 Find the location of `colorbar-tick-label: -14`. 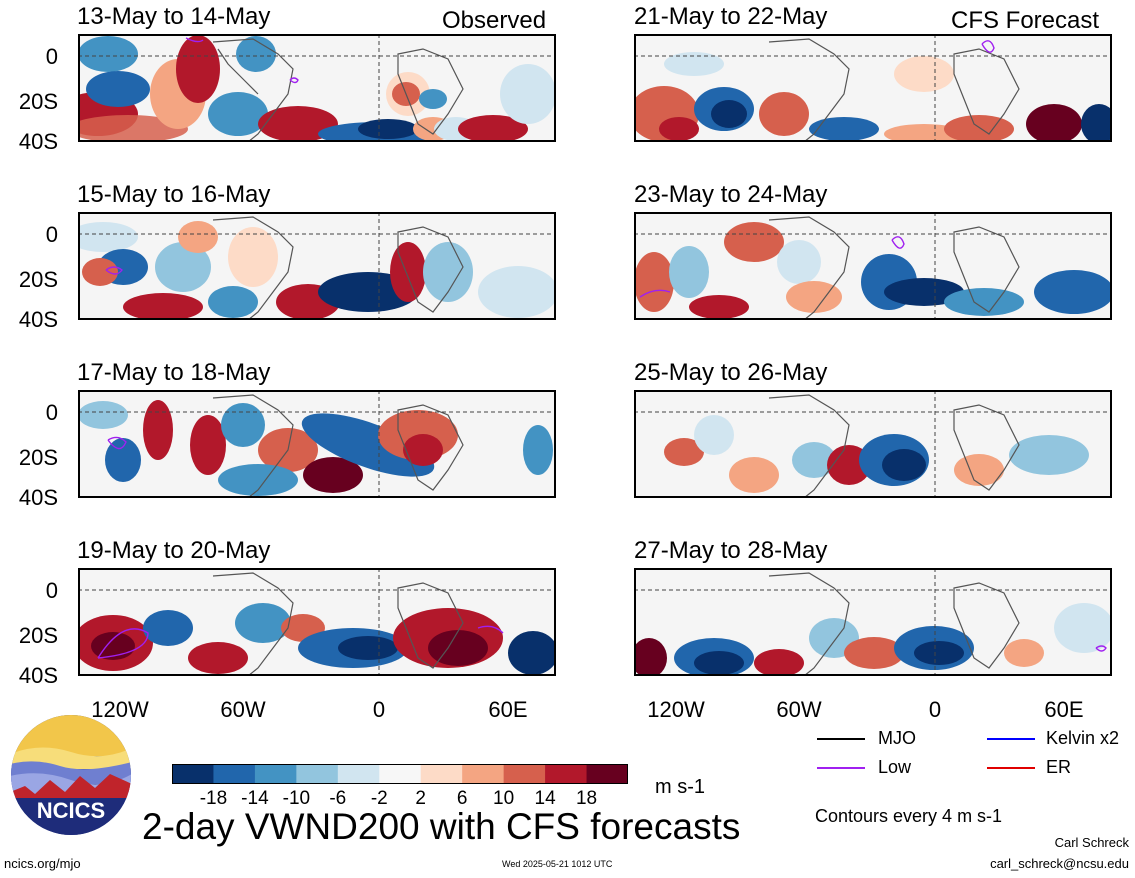

colorbar-tick-label: -14 is located at coordinates (255, 798).